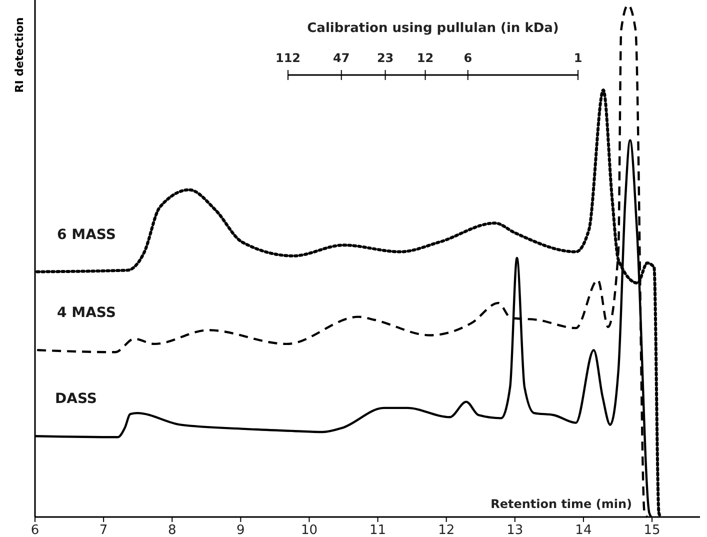  What do you see at coordinates (378, 530) in the screenshot?
I see `x-tick-label: 11` at bounding box center [378, 530].